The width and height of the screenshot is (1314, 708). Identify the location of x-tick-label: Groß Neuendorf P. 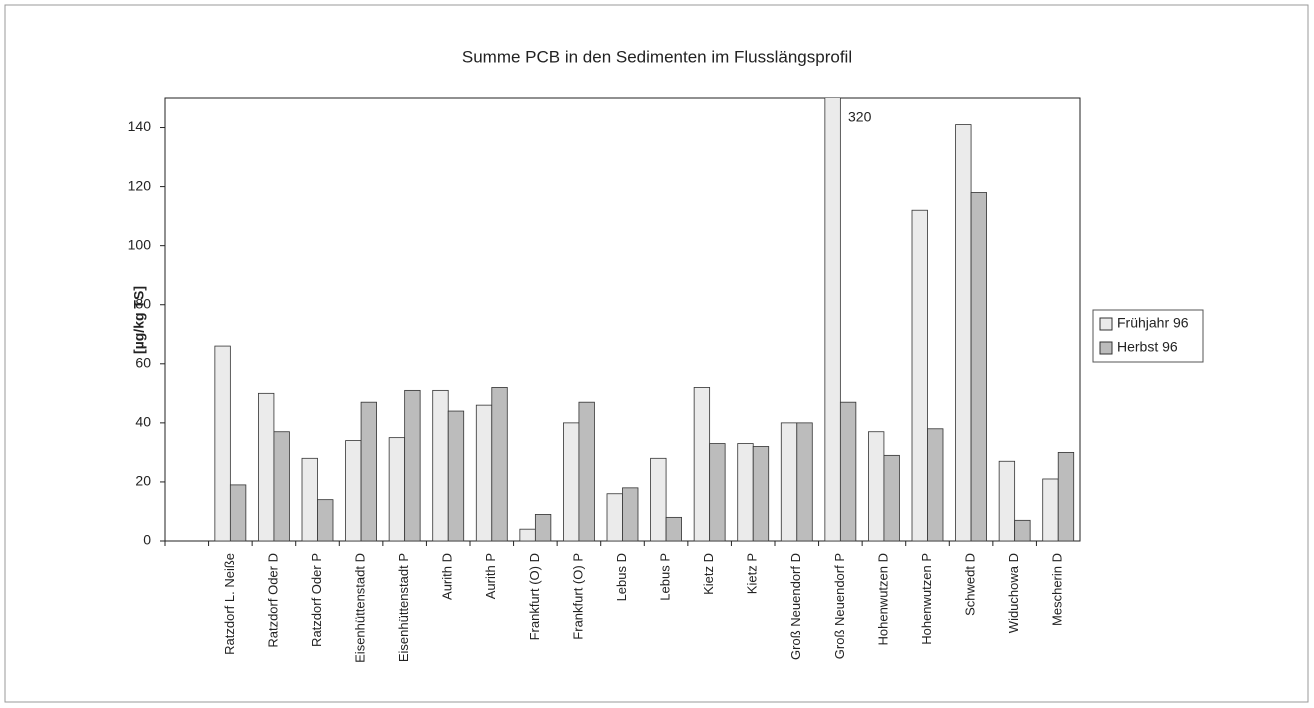
(839, 606).